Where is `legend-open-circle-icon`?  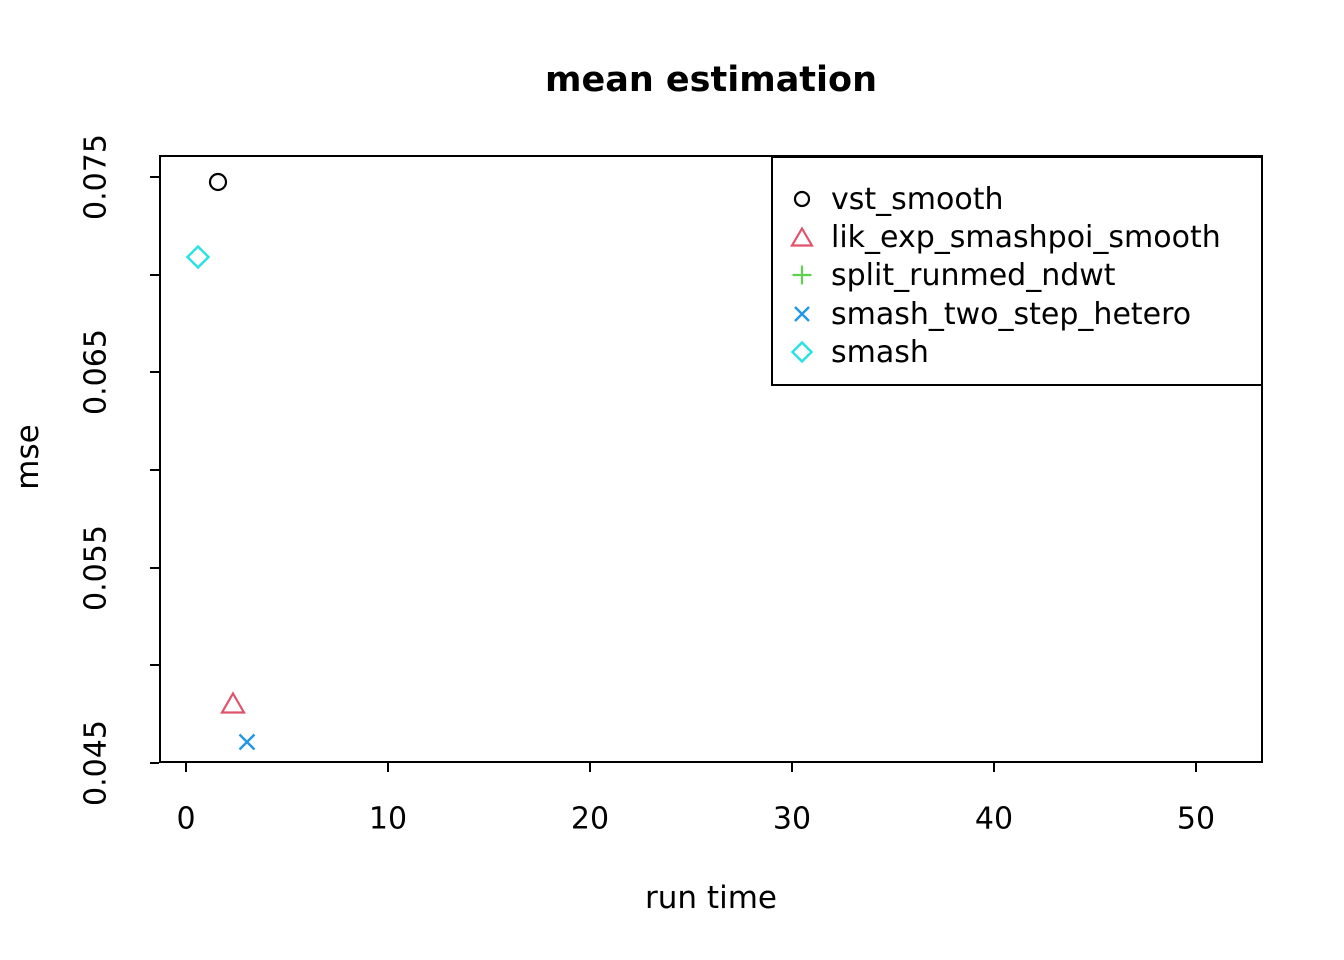 legend-open-circle-icon is located at coordinates (802, 199).